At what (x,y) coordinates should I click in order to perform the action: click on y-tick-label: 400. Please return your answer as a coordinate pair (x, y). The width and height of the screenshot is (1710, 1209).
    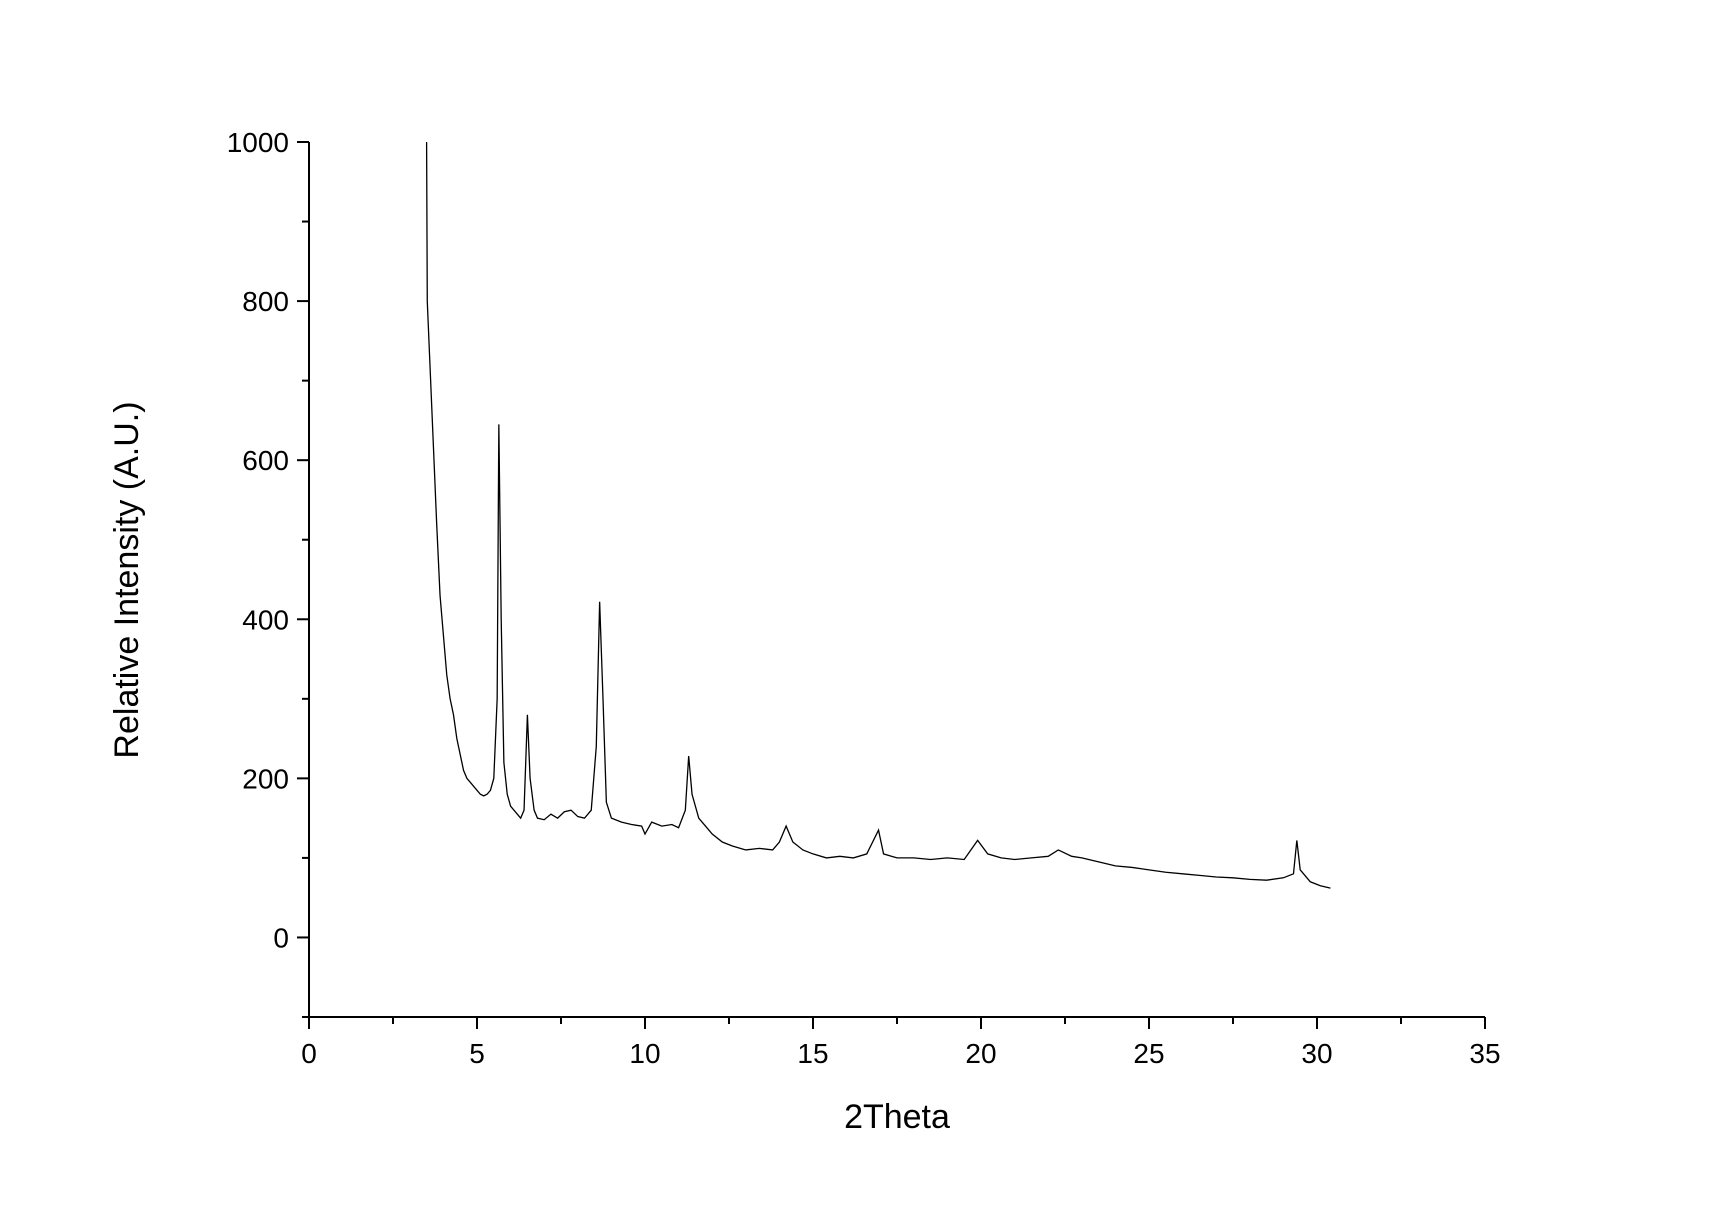
    Looking at the image, I should click on (265, 619).